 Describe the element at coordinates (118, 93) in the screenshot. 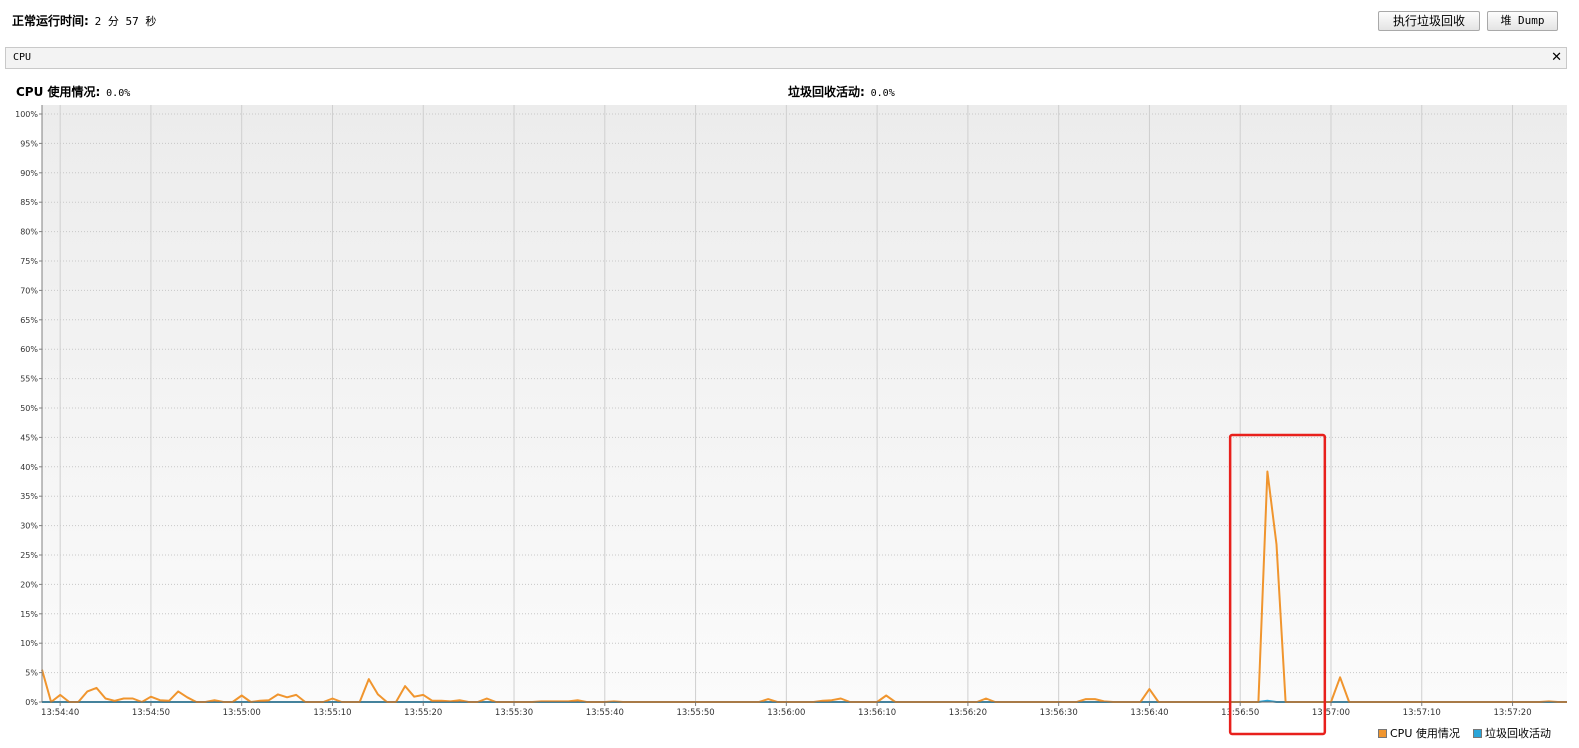

I see `cpu-usage-value: 0.0%` at that location.